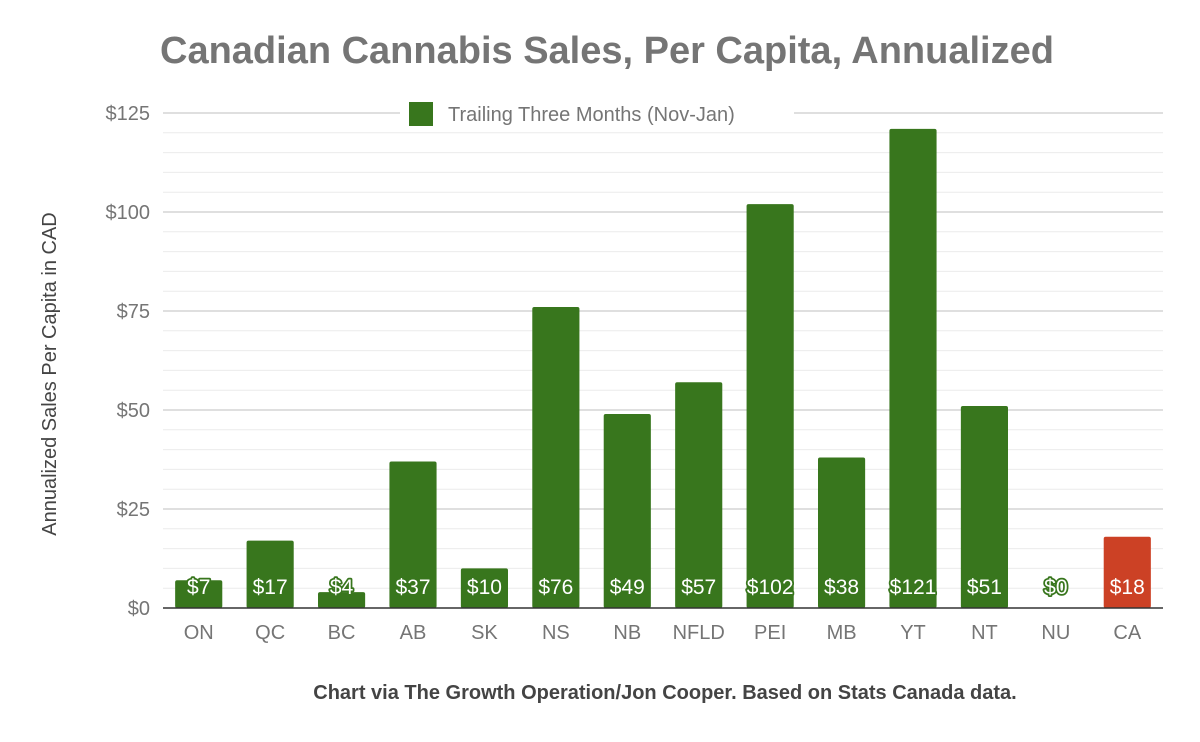 Image resolution: width=1200 pixels, height=742 pixels. Describe the element at coordinates (770, 587) in the screenshot. I see `data-label-pei: $102` at that location.